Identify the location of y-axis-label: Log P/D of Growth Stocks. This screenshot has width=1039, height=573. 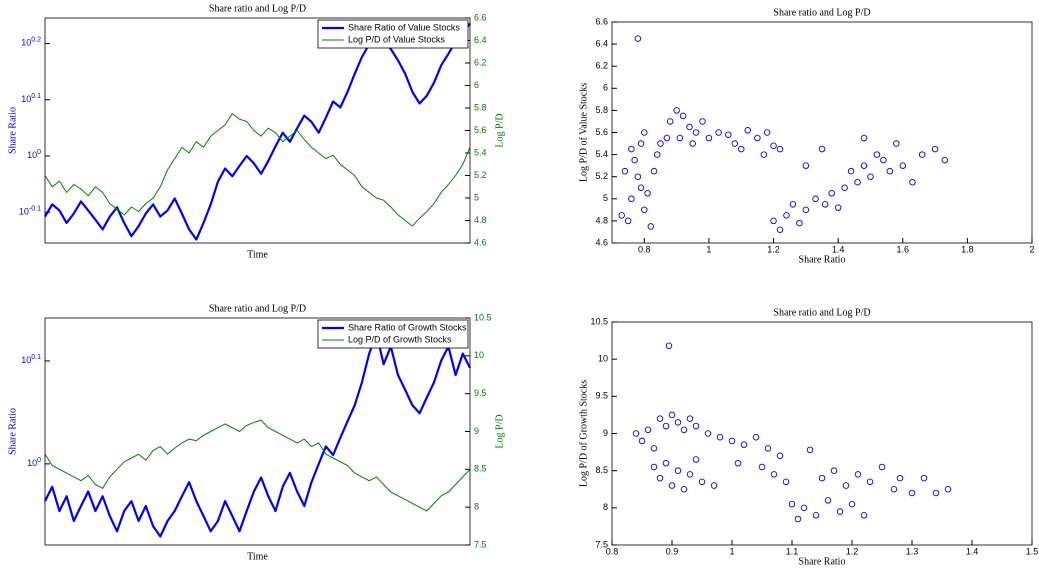
(583, 433).